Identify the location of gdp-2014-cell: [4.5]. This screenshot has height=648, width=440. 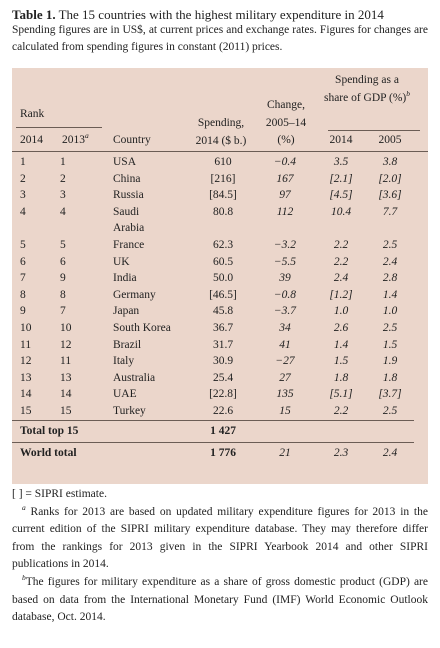
(341, 195).